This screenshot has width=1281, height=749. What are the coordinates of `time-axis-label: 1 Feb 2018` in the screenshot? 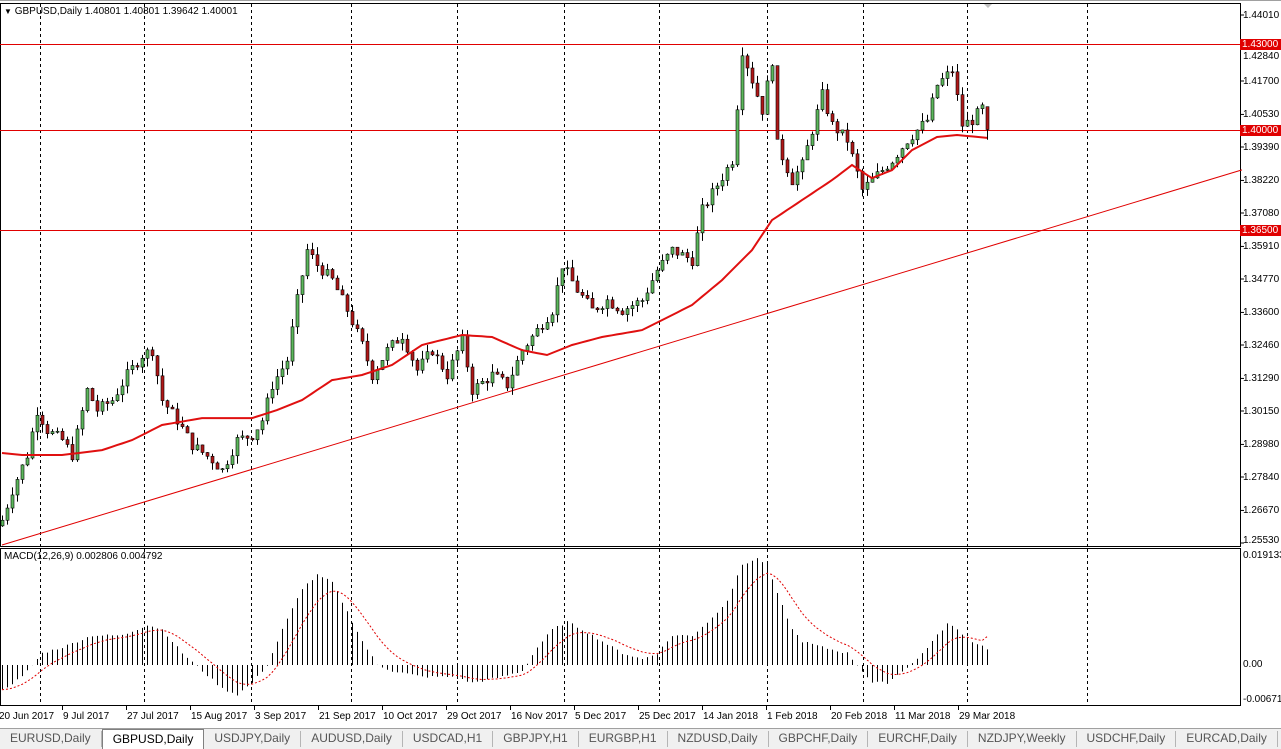 It's located at (792, 716).